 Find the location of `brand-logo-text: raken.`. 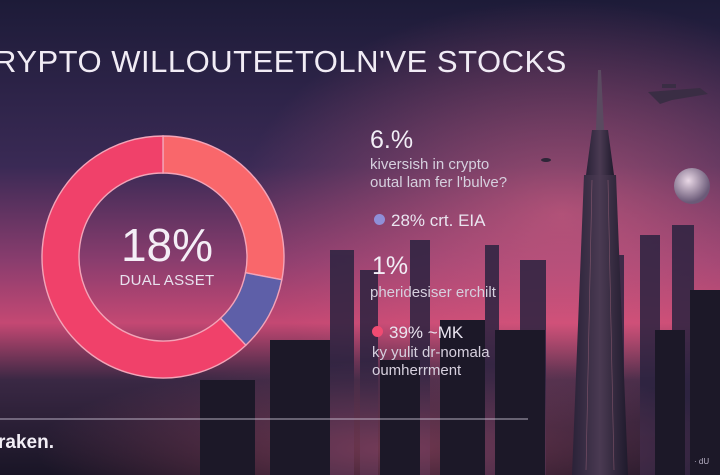

brand-logo-text: raken. is located at coordinates (27, 442).